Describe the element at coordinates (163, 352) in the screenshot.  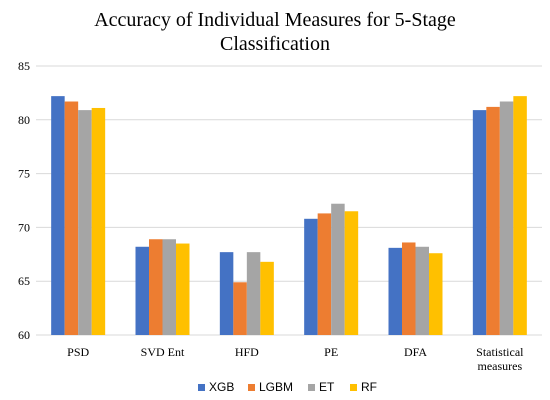
I see `x-tick-label: SVD Ent` at that location.